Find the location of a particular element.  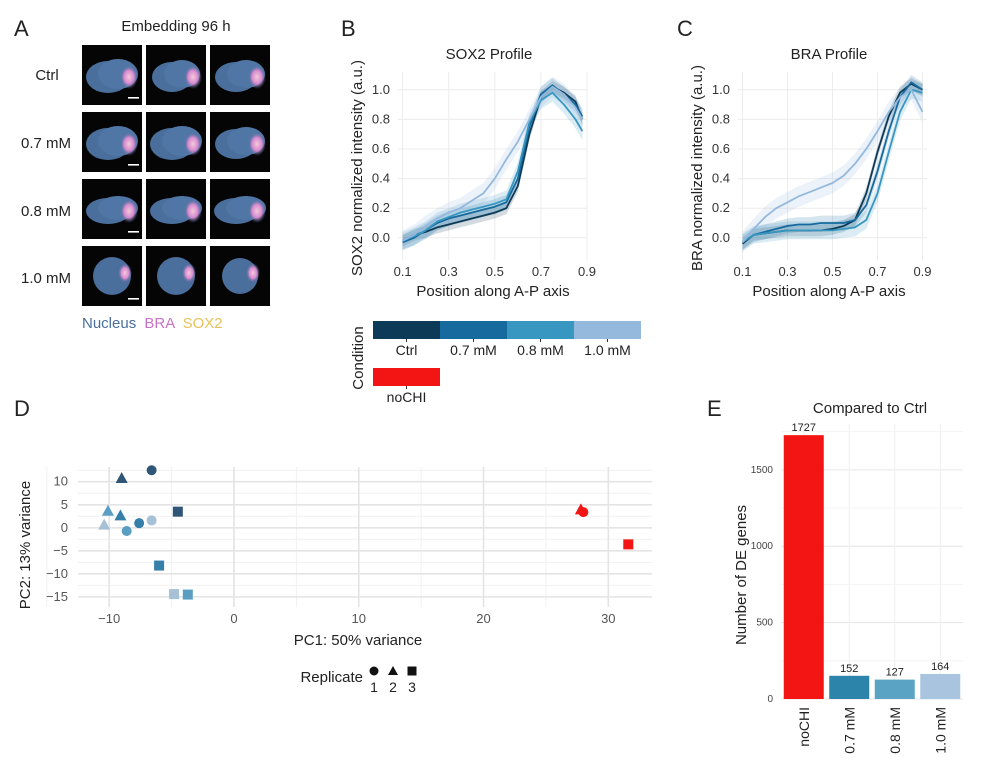

point-0.7mM-rep1 is located at coordinates (139, 523).